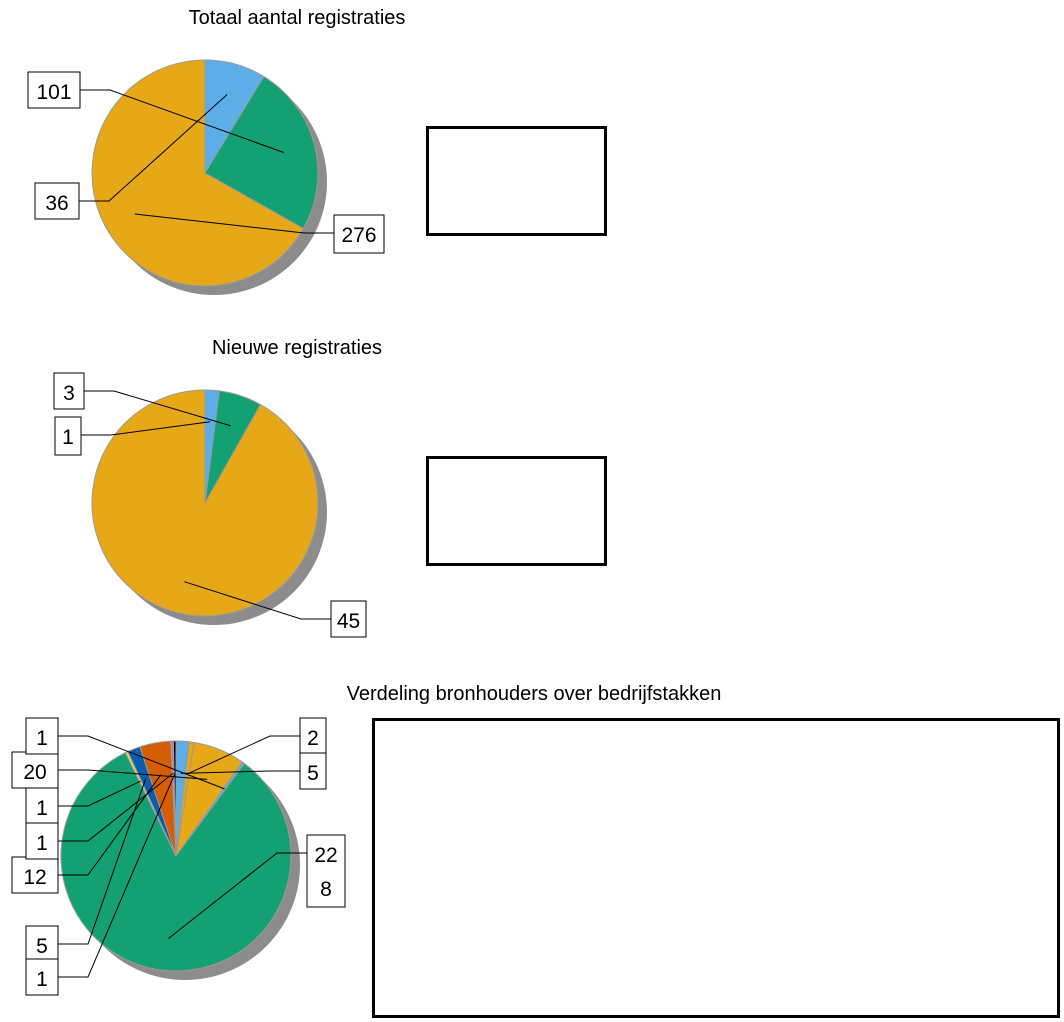  I want to click on value-label: 36, so click(56, 203).